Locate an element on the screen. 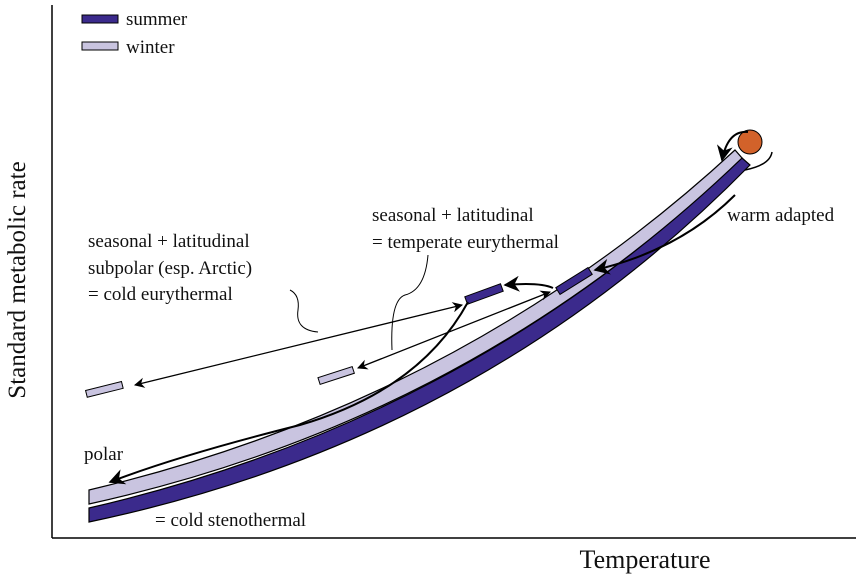 The width and height of the screenshot is (861, 575). annotation: warm adapted is located at coordinates (781, 215).